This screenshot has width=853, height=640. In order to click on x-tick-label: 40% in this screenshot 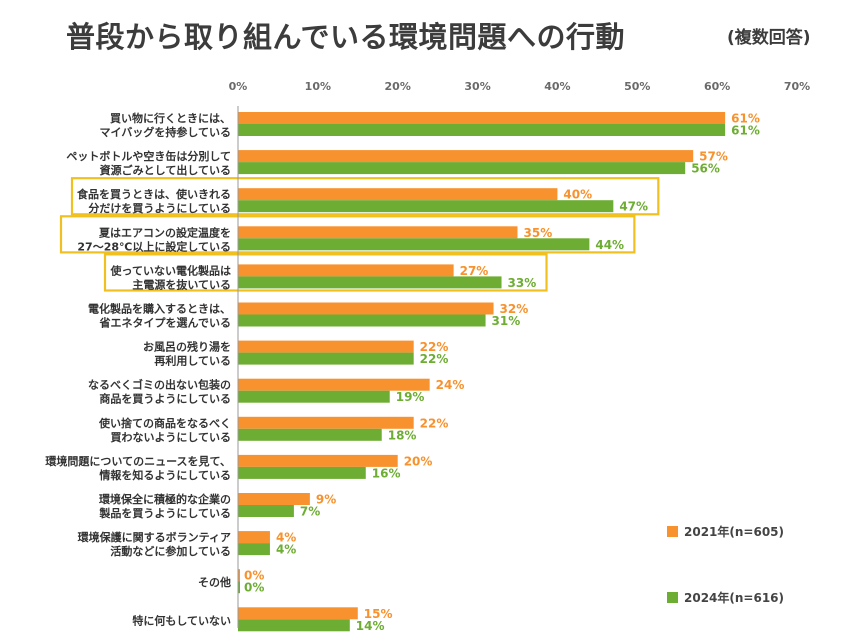, I will do `click(557, 86)`.